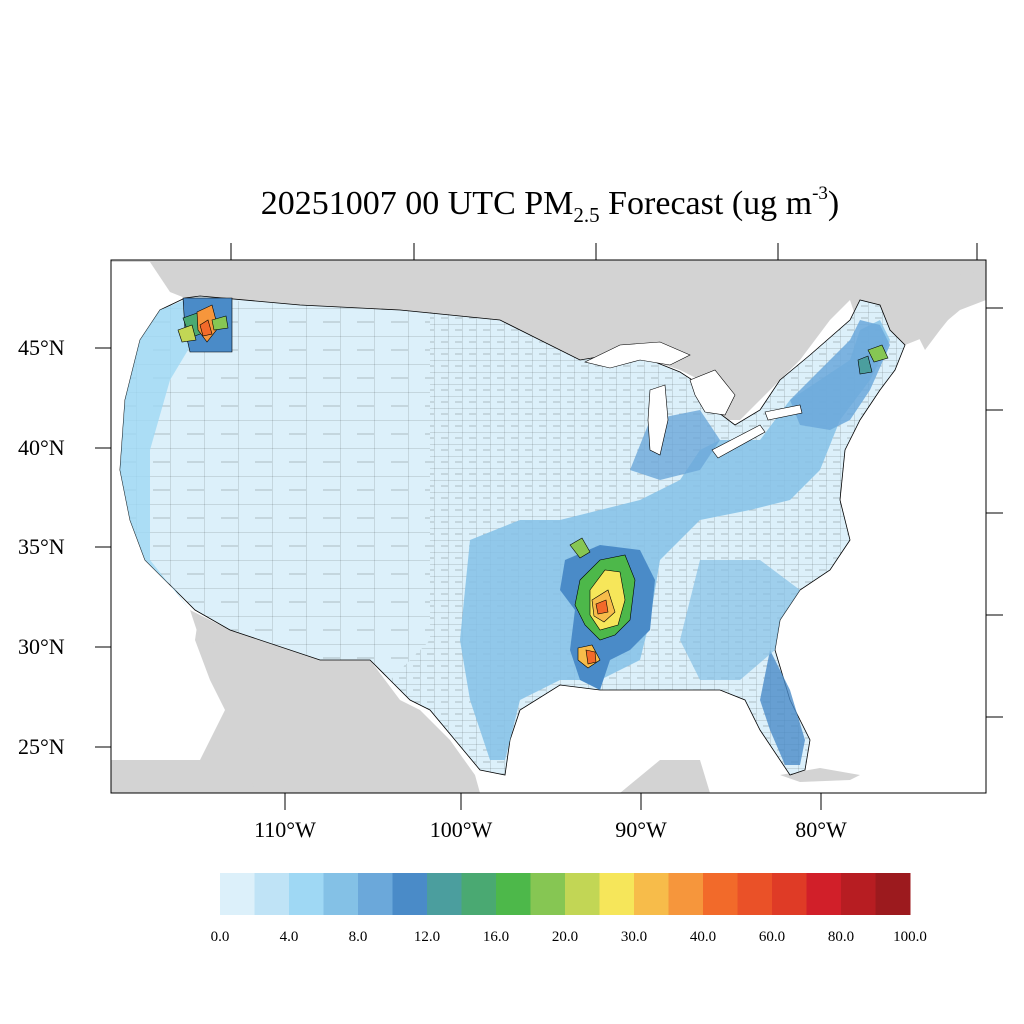  Describe the element at coordinates (580, 548) in the screenshot. I see `hotspot-green-north` at that location.